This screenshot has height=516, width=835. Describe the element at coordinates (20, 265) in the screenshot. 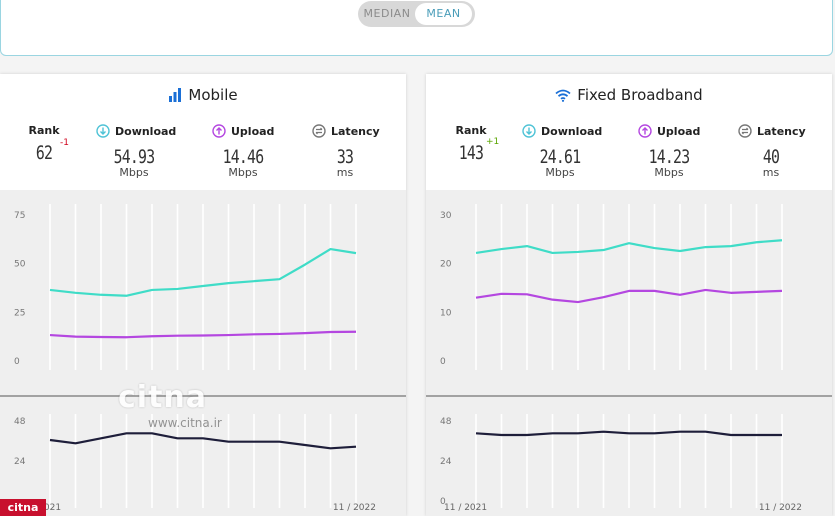

I see `y-tick-label: 50` at that location.